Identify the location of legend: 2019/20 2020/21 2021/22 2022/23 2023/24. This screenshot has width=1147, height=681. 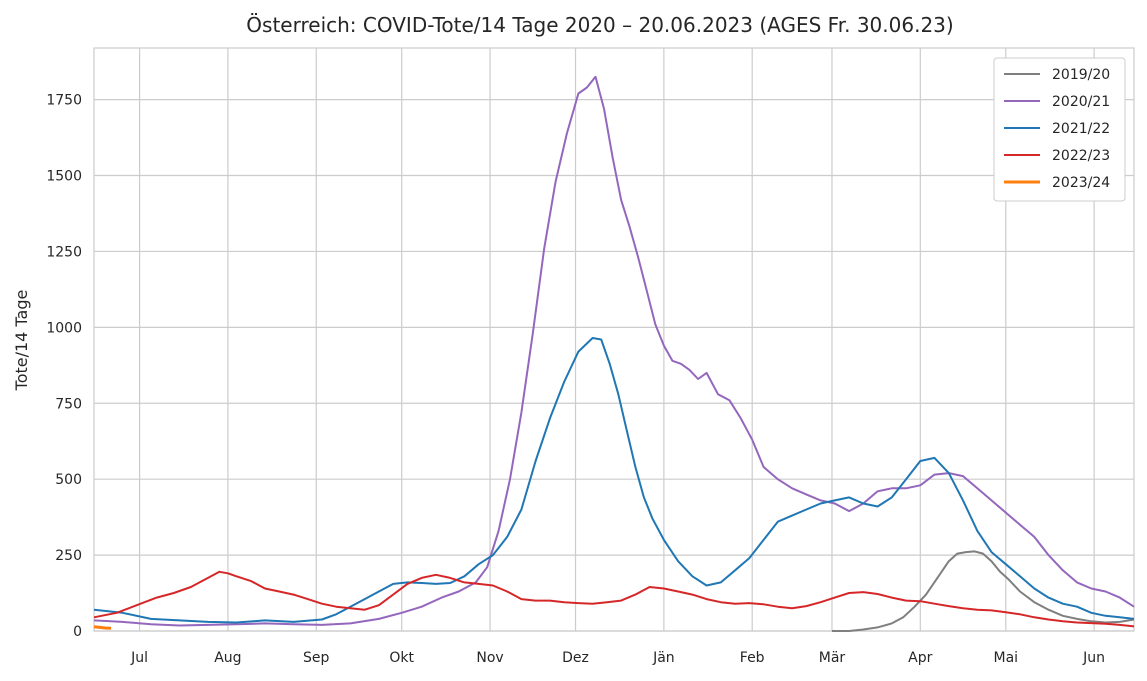
(1059, 129).